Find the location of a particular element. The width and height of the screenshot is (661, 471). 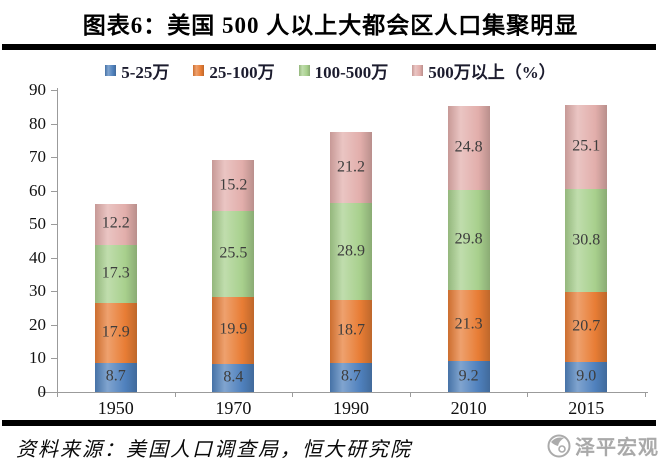

top-divider is located at coordinates (329, 47).